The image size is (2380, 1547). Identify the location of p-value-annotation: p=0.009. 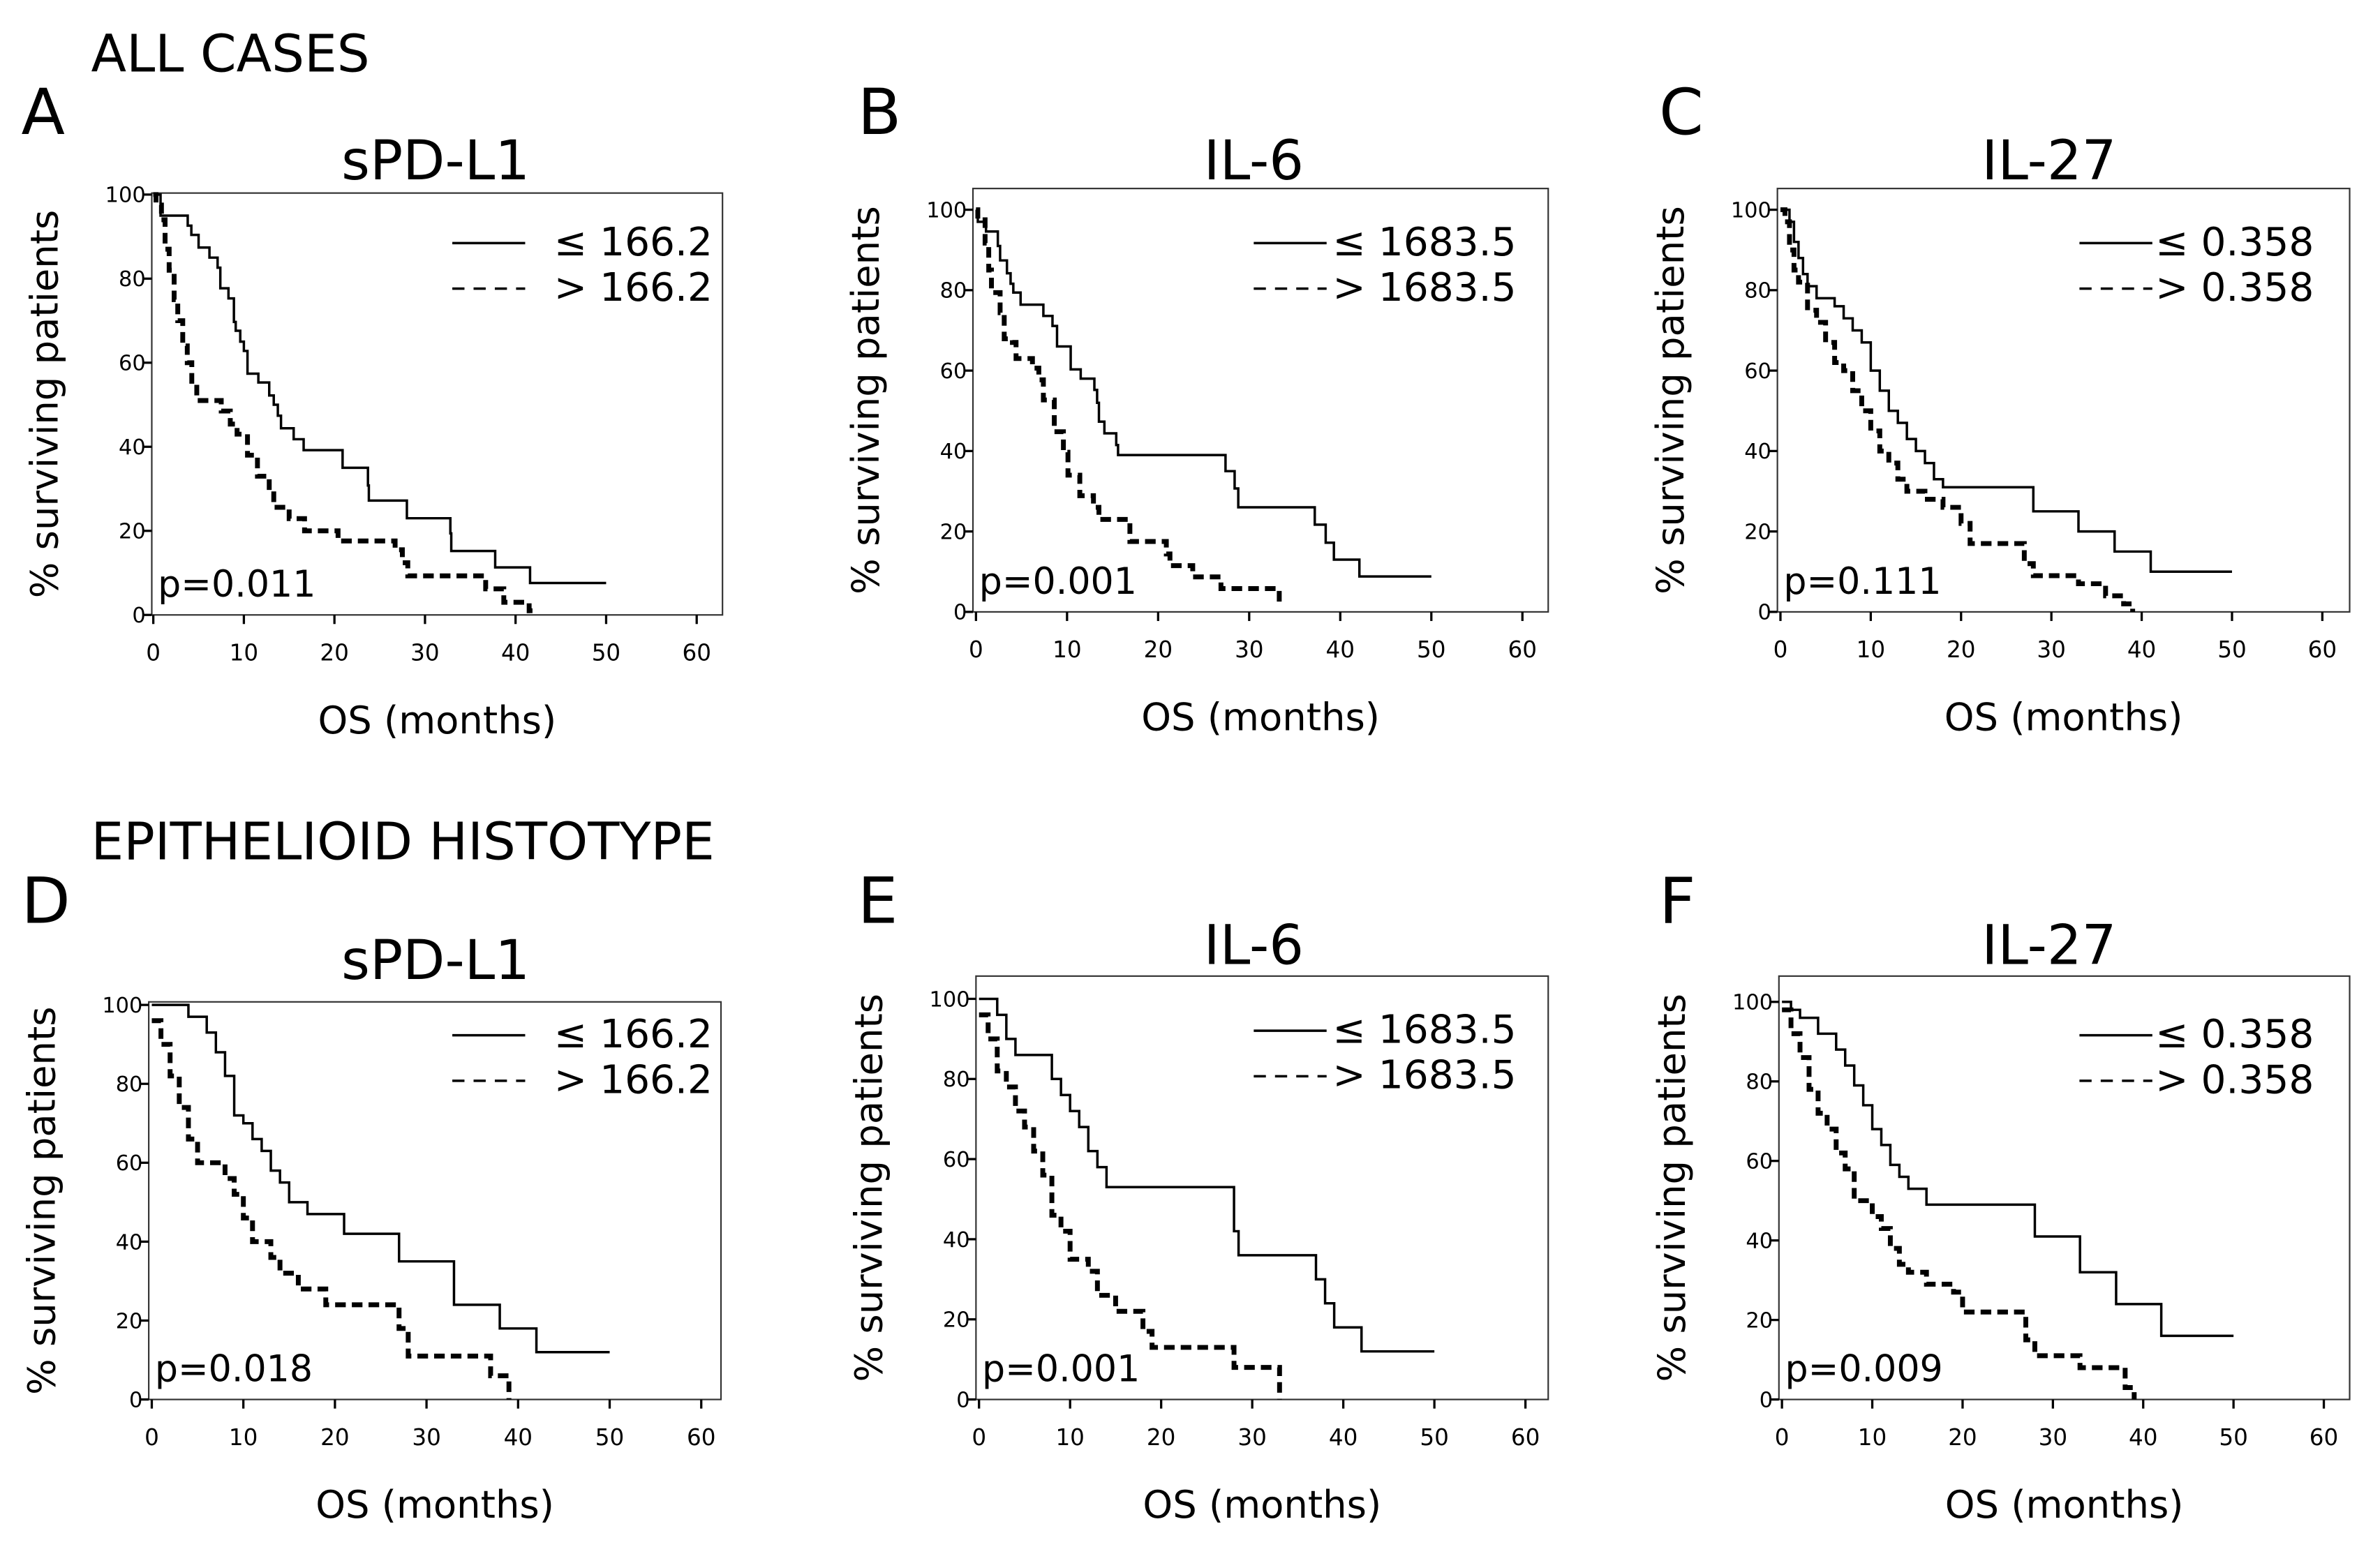
(1864, 1369).